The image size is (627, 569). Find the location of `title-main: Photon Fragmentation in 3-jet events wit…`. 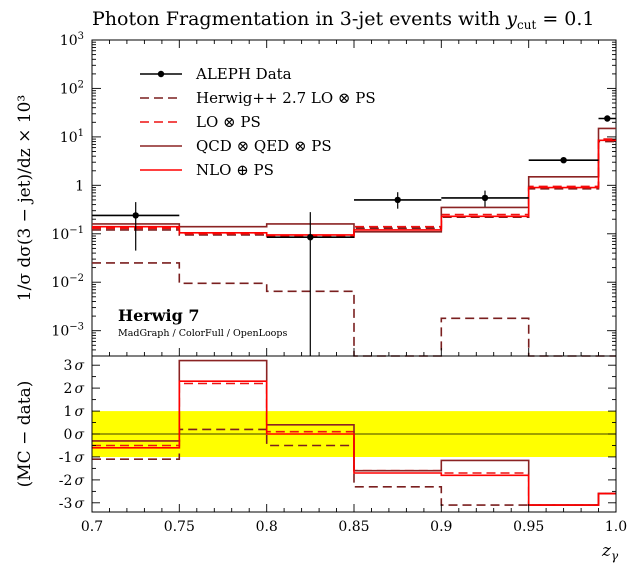

title-main: Photon Fragmentation in 3-jet events wit… is located at coordinates (299, 19).